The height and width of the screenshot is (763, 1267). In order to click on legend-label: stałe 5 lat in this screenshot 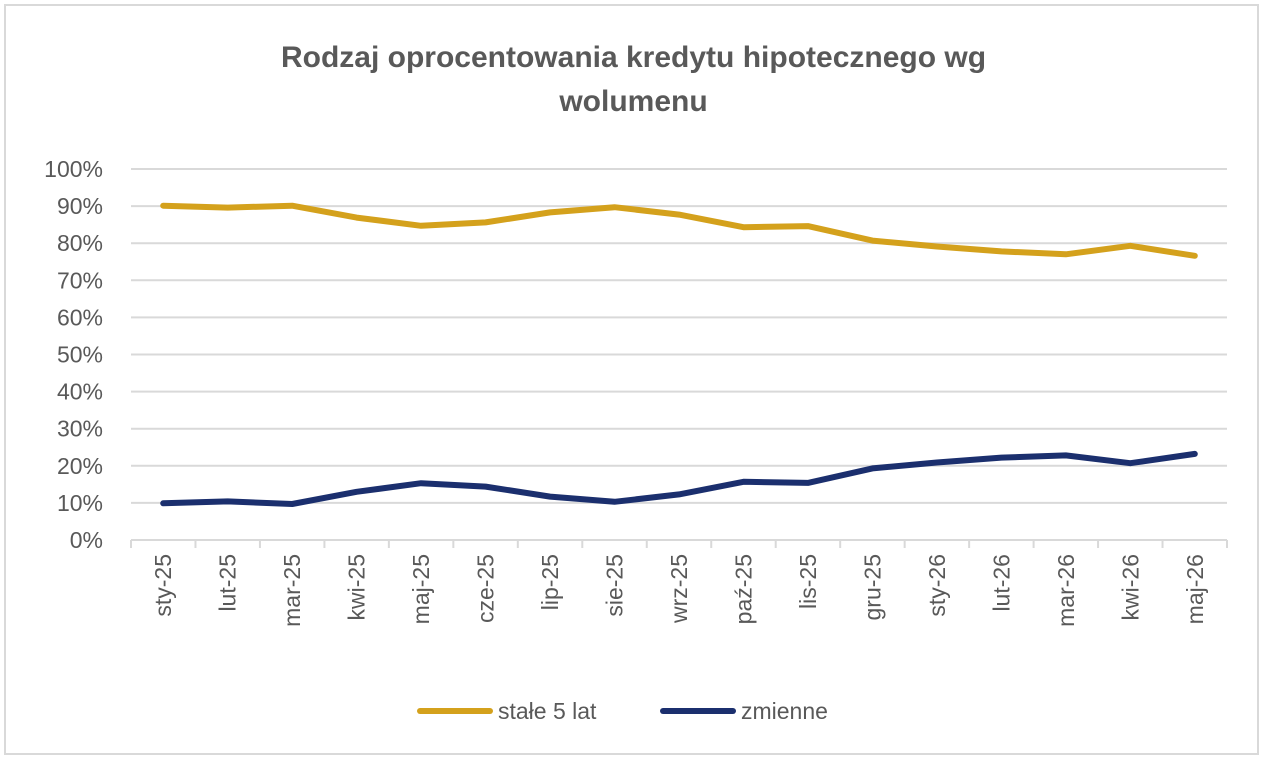, I will do `click(547, 711)`.